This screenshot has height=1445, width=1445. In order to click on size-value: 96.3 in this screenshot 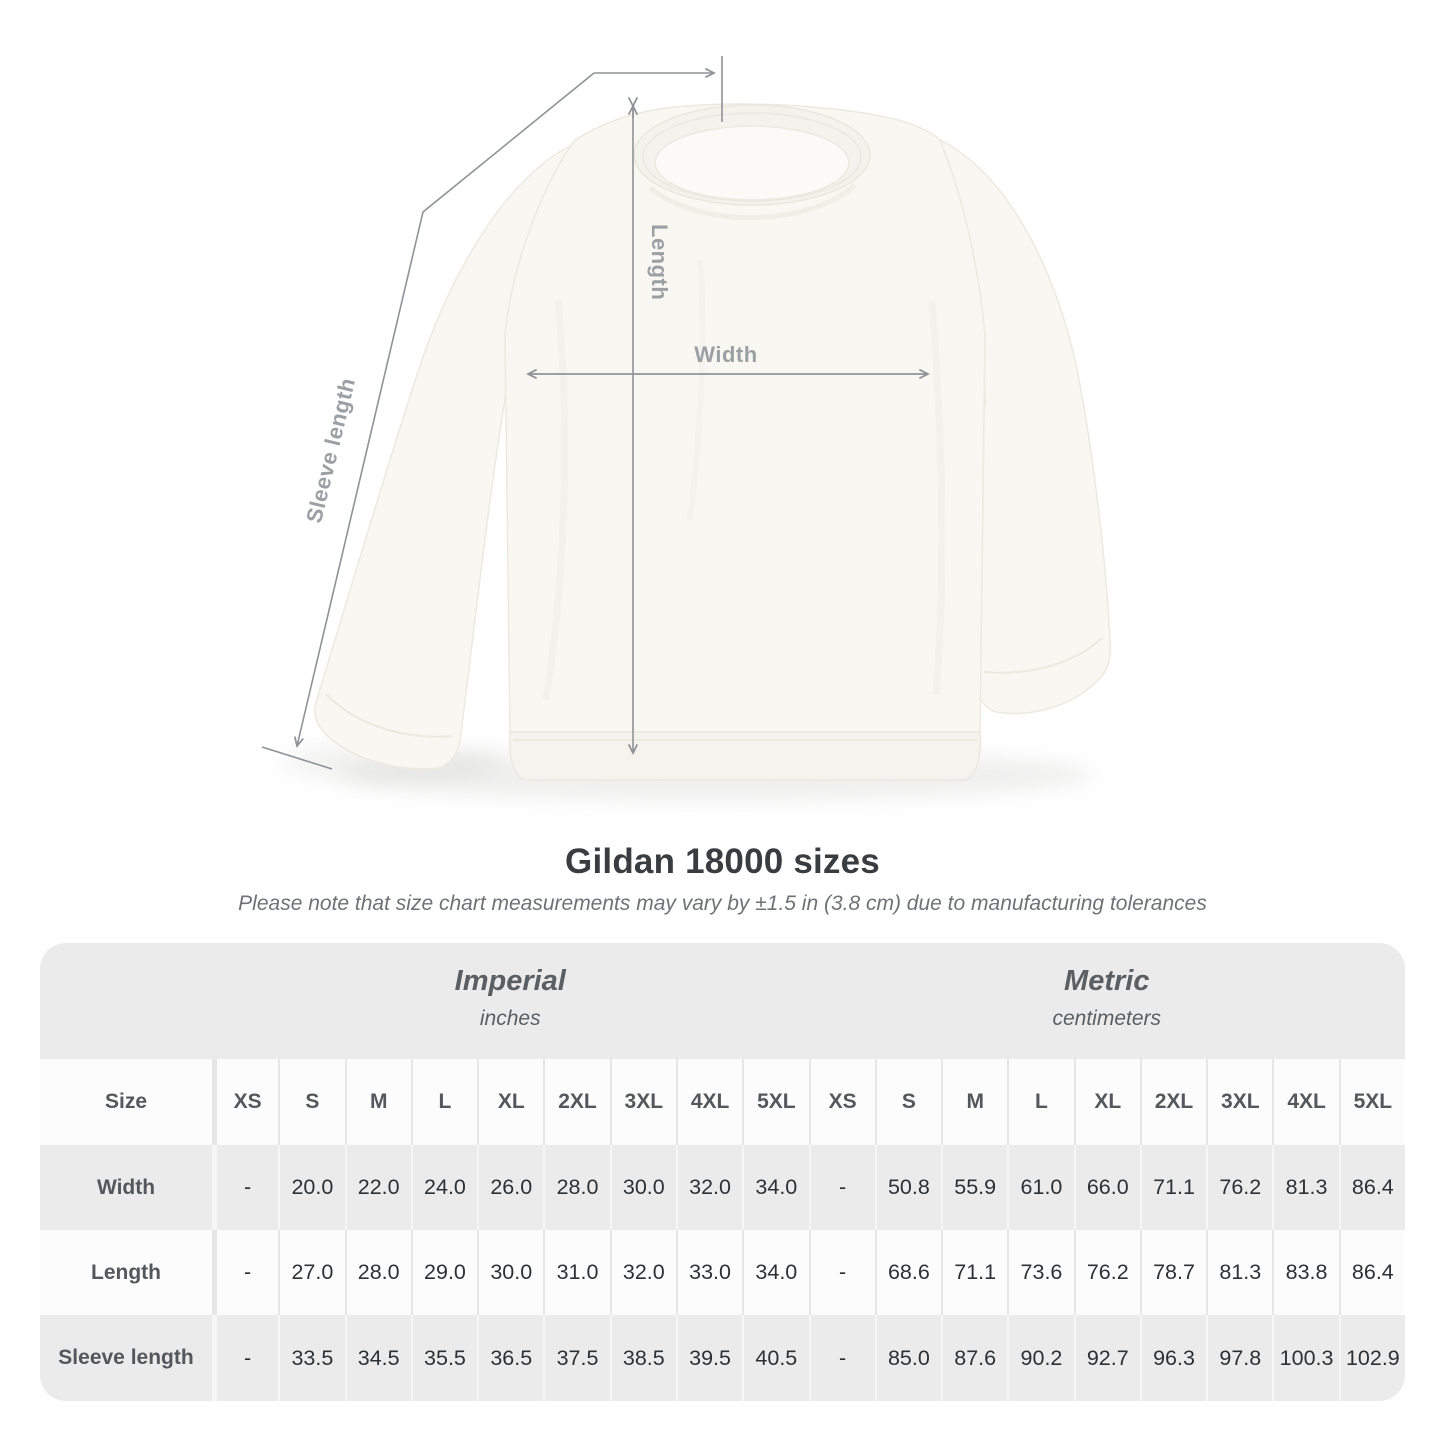, I will do `click(1172, 1358)`.